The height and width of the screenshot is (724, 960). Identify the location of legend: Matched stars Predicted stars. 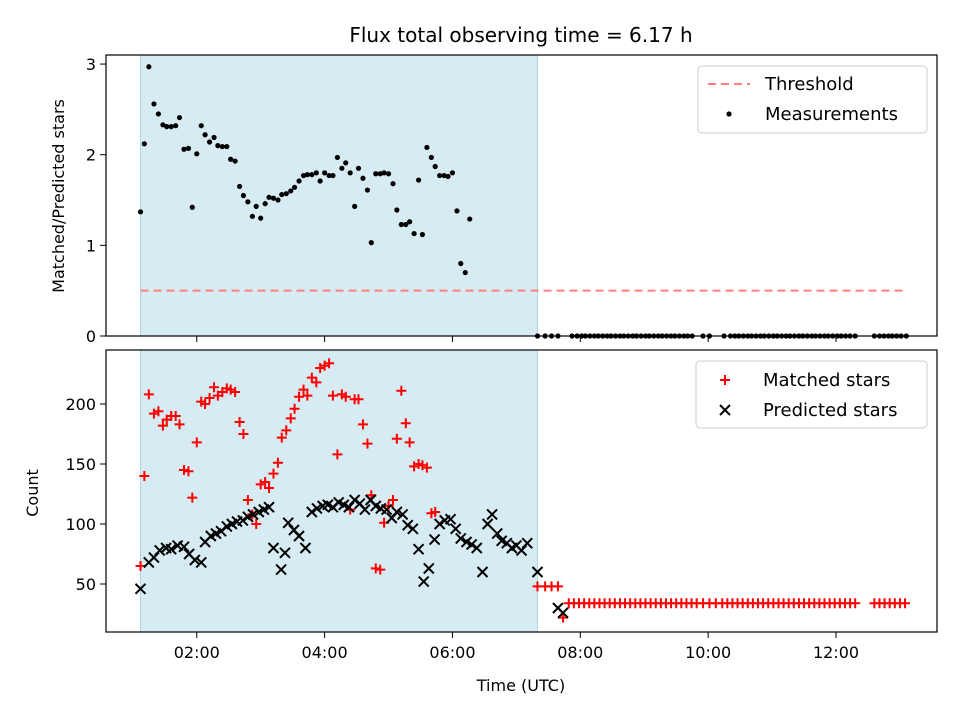
(811, 394).